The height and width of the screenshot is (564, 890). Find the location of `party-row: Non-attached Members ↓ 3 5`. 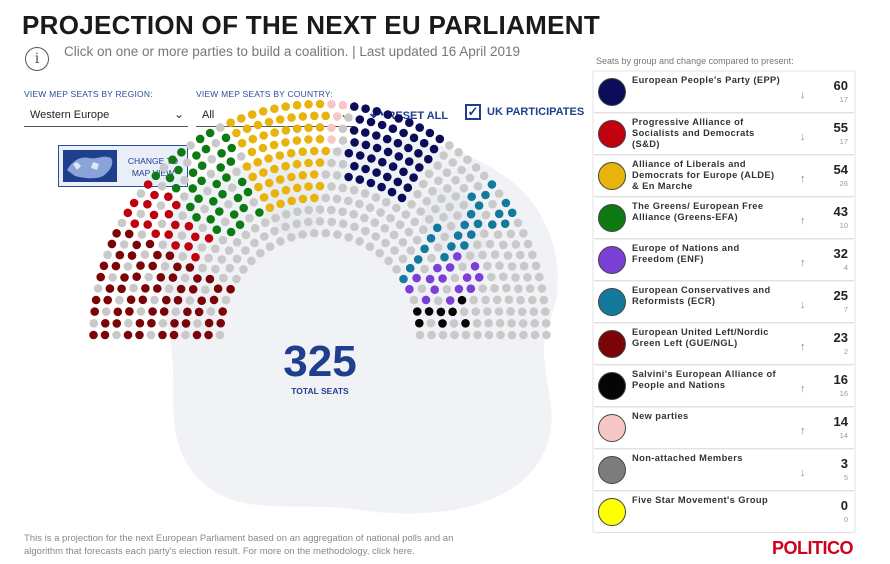

party-row: Non-attached Members ↓ 3 5 is located at coordinates (724, 470).